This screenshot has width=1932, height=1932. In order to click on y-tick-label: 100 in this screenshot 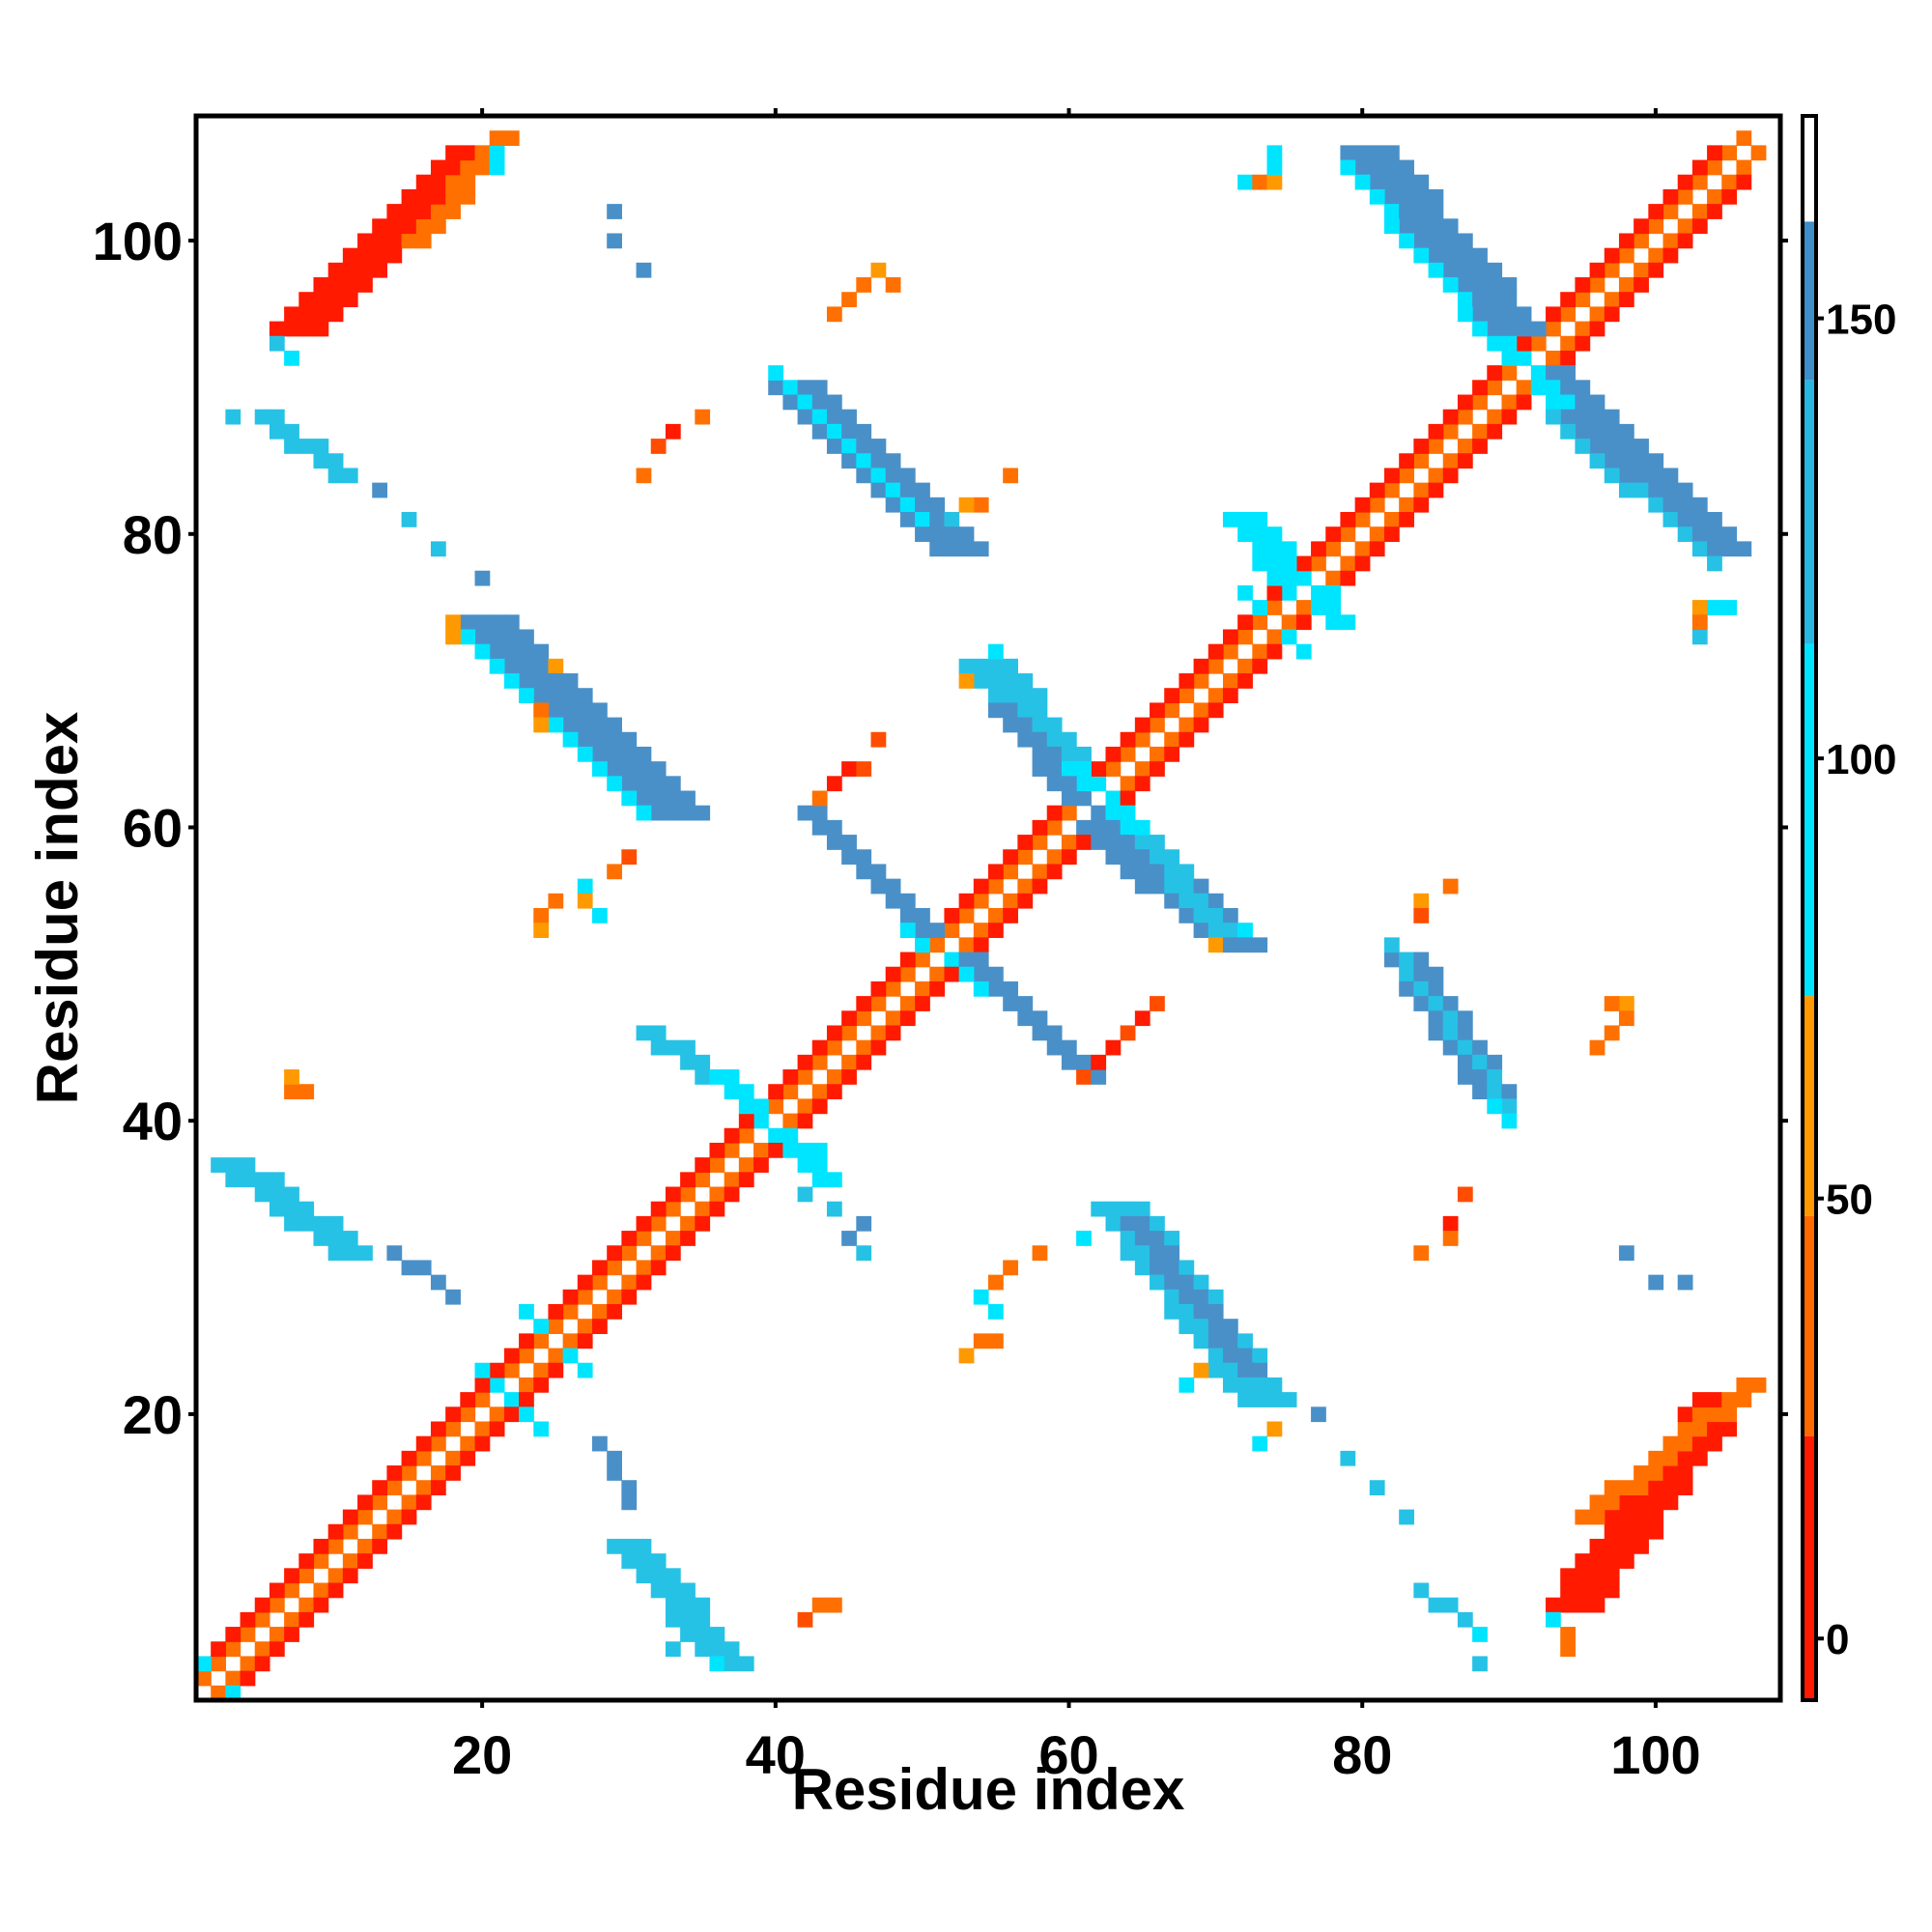, I will do `click(138, 241)`.